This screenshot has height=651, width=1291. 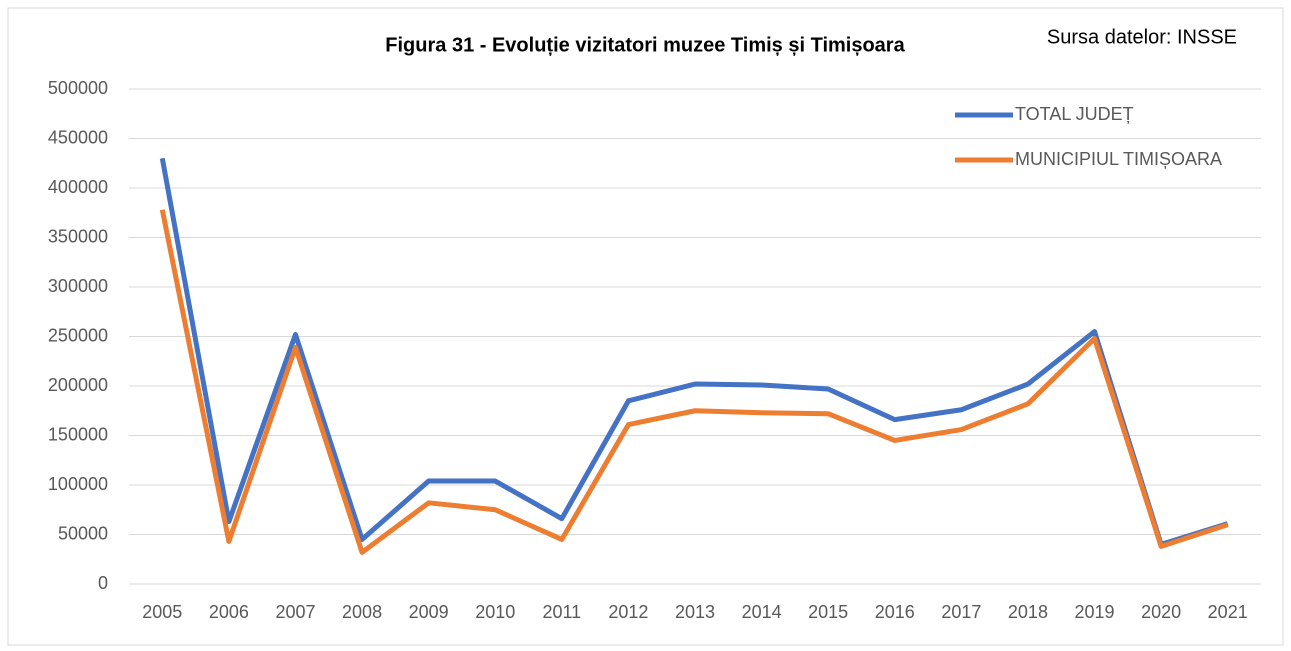 What do you see at coordinates (1228, 612) in the screenshot?
I see `x-tick-label: 2021` at bounding box center [1228, 612].